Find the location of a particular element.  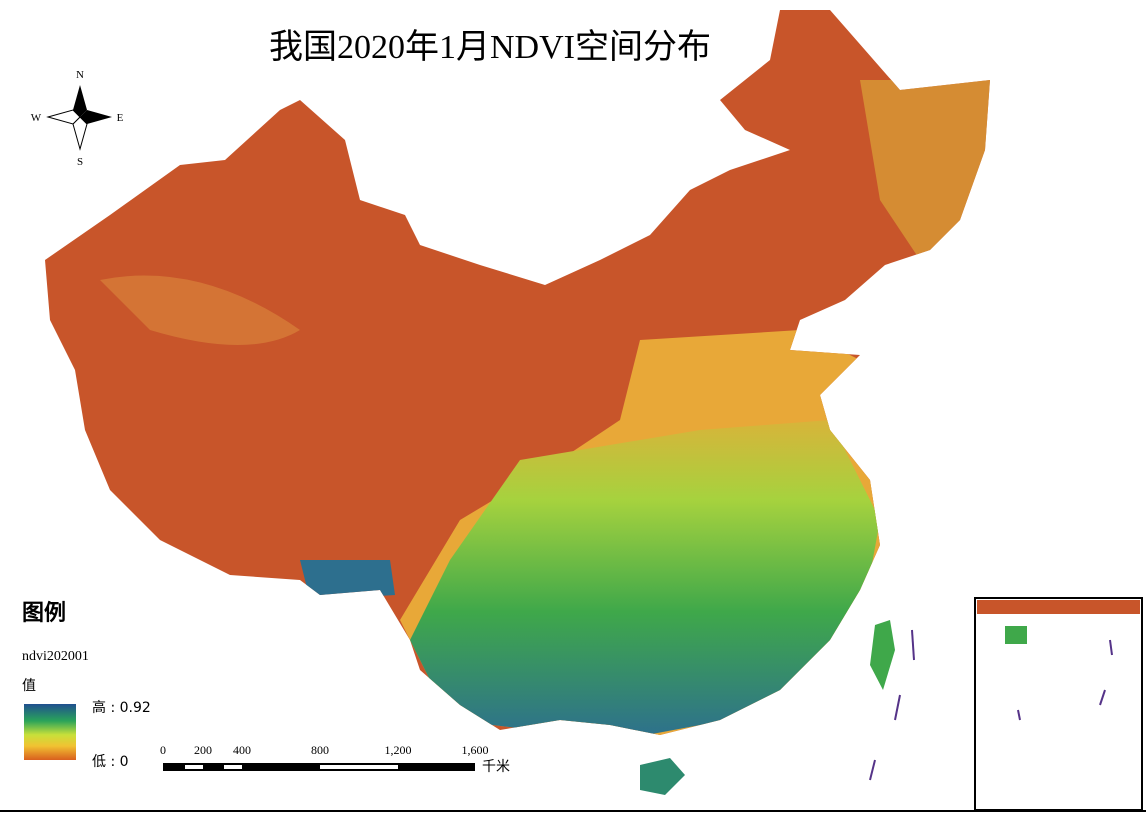

legend: 图例 ndvi202001 值 高 : 0.92 低 : 0 is located at coordinates (86, 685).